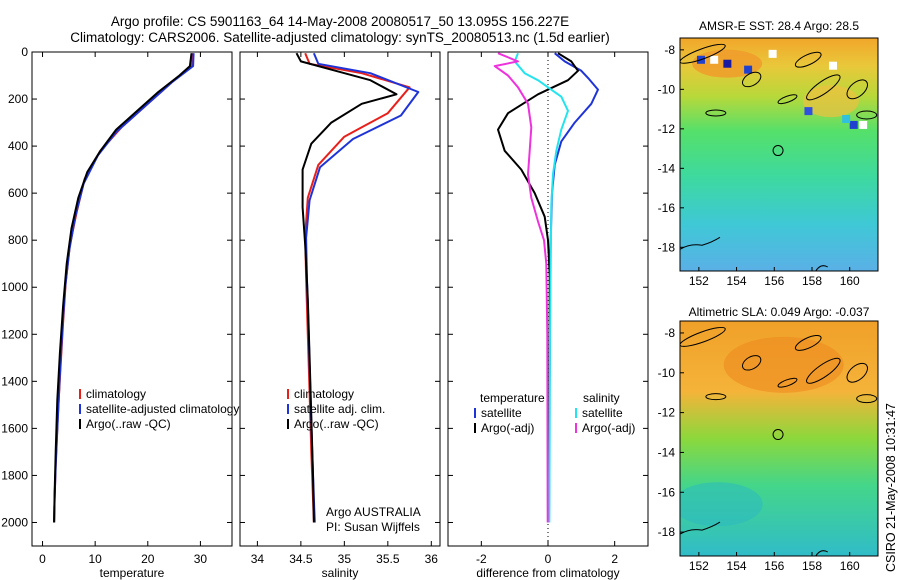 This screenshot has height=580, width=900. I want to click on low-anomaly-patch, so click(721, 504).